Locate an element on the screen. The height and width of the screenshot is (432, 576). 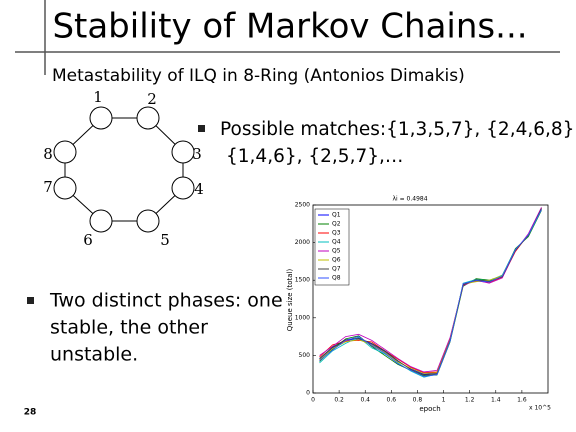
x-tick-label: 1.6 is located at coordinates (522, 400).